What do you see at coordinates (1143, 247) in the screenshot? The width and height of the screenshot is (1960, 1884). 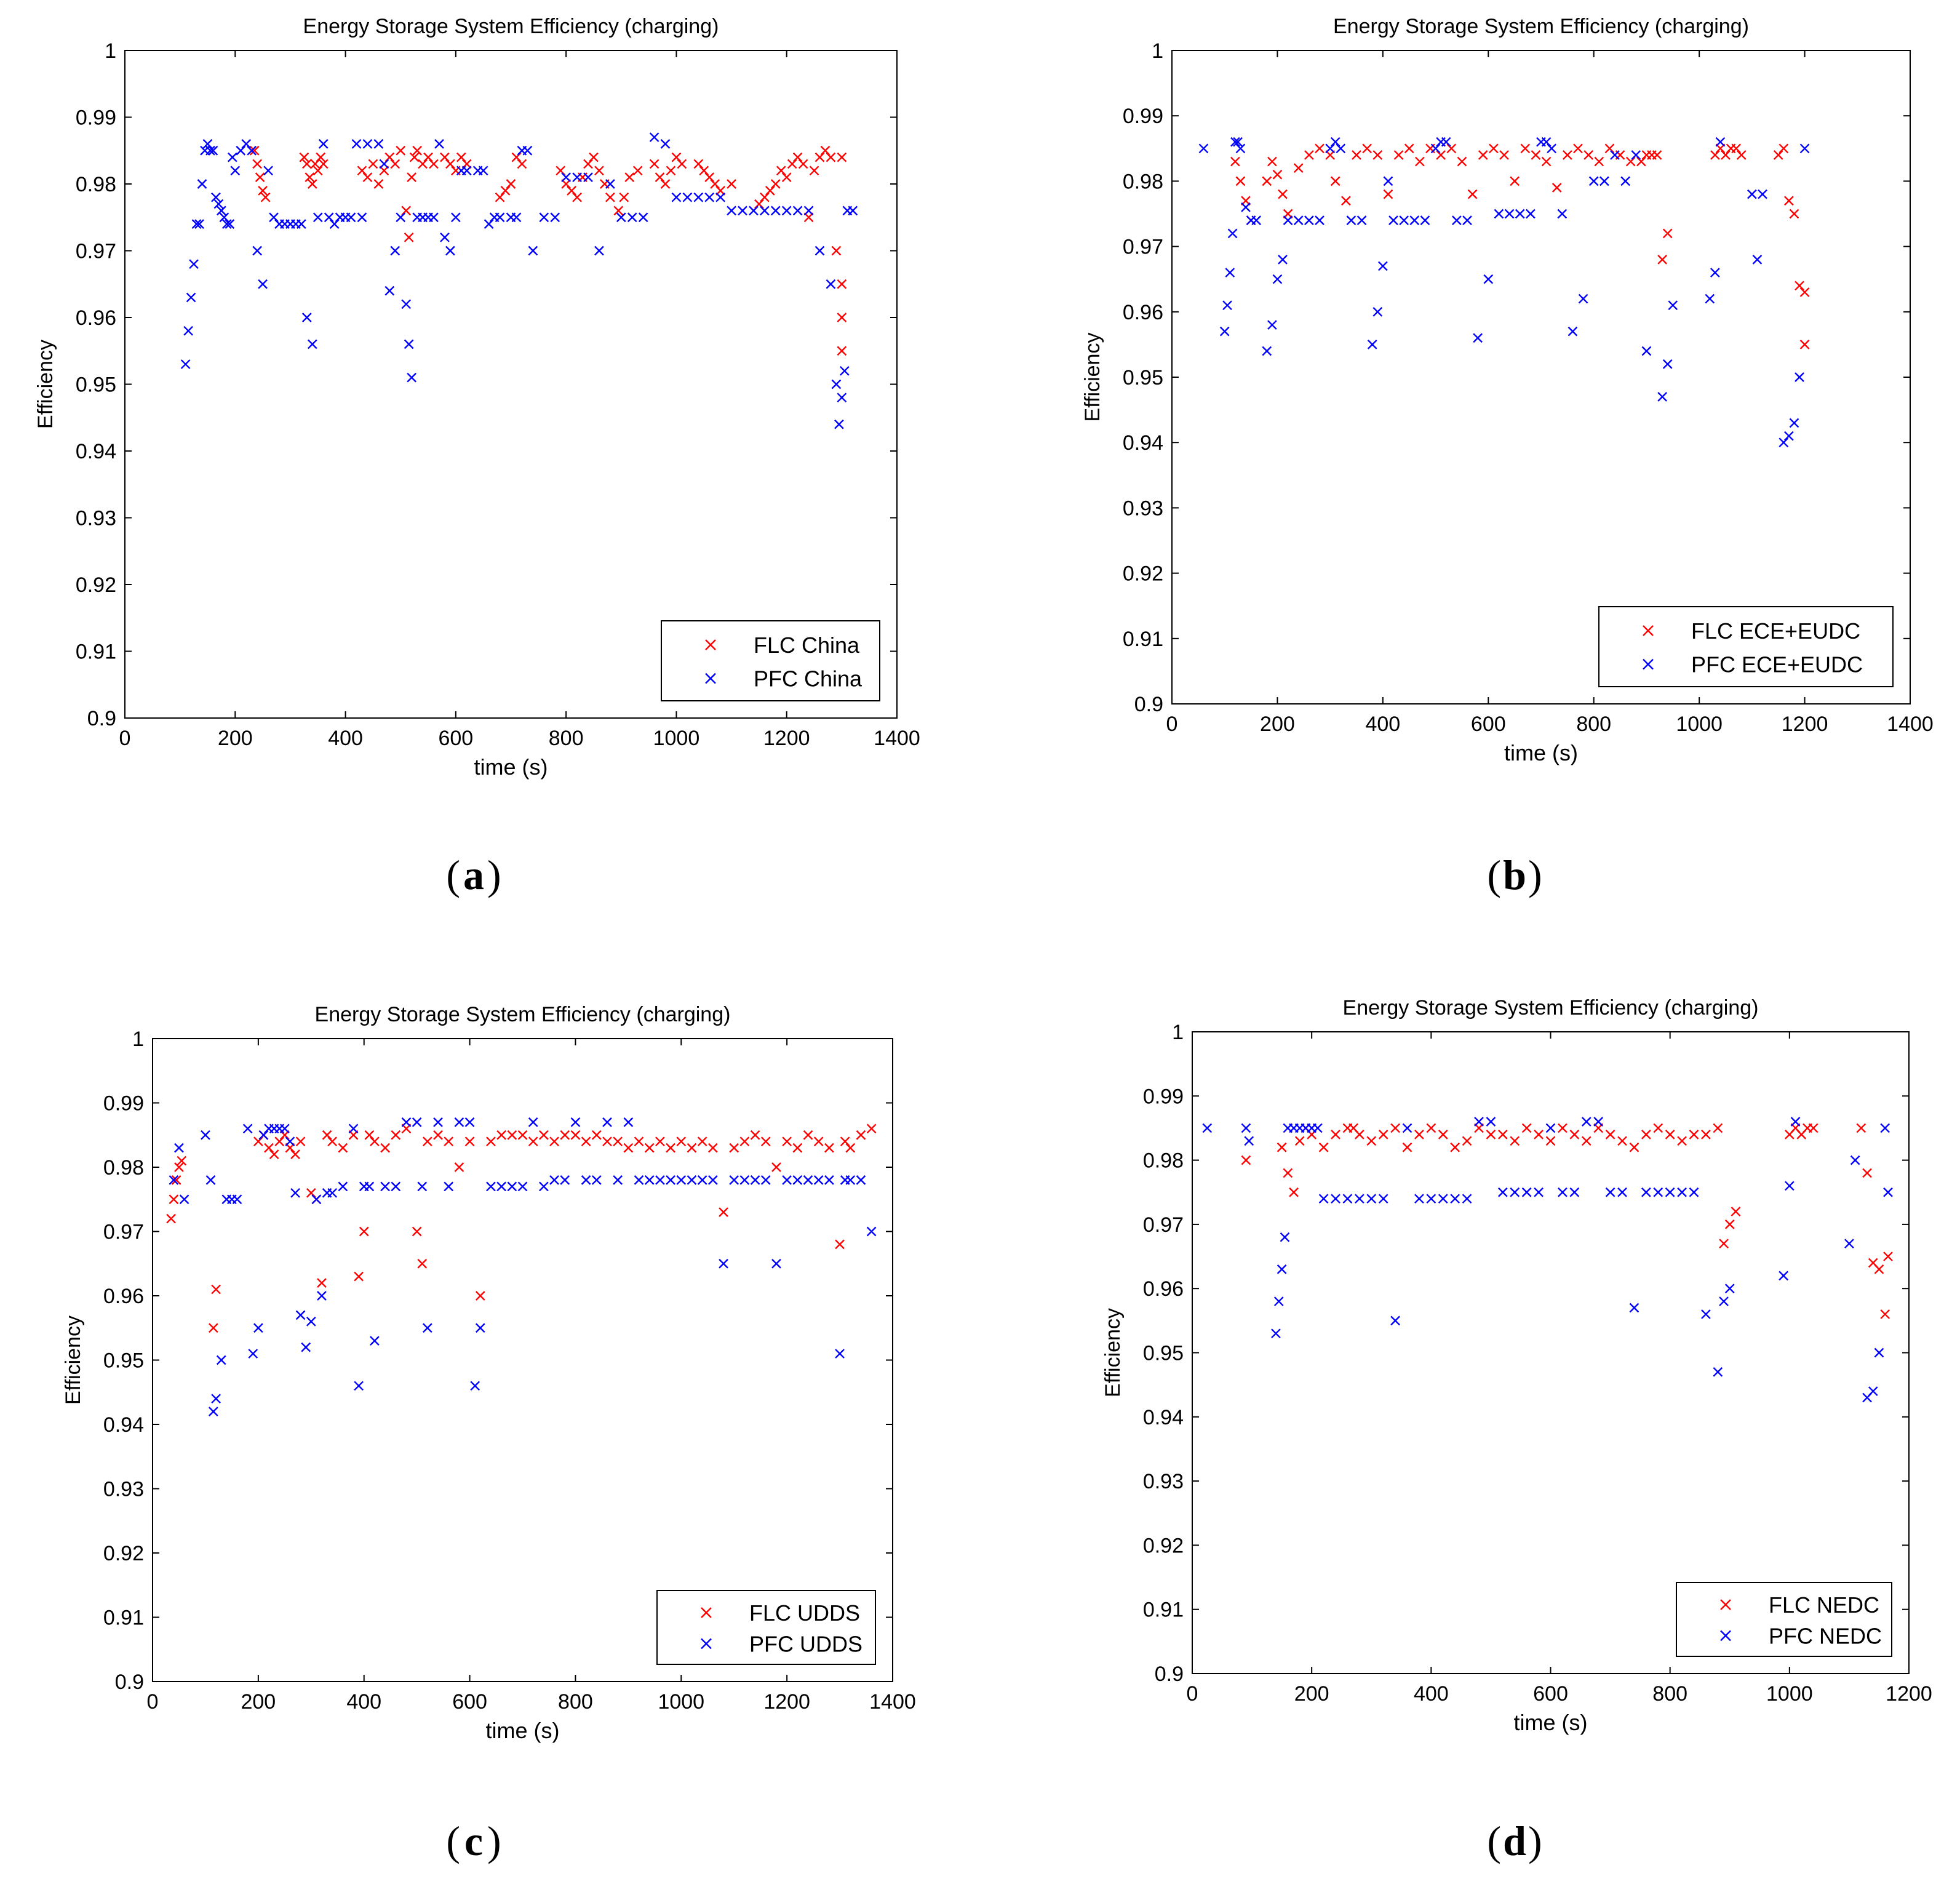 I see `y-tick-label: 0.97` at bounding box center [1143, 247].